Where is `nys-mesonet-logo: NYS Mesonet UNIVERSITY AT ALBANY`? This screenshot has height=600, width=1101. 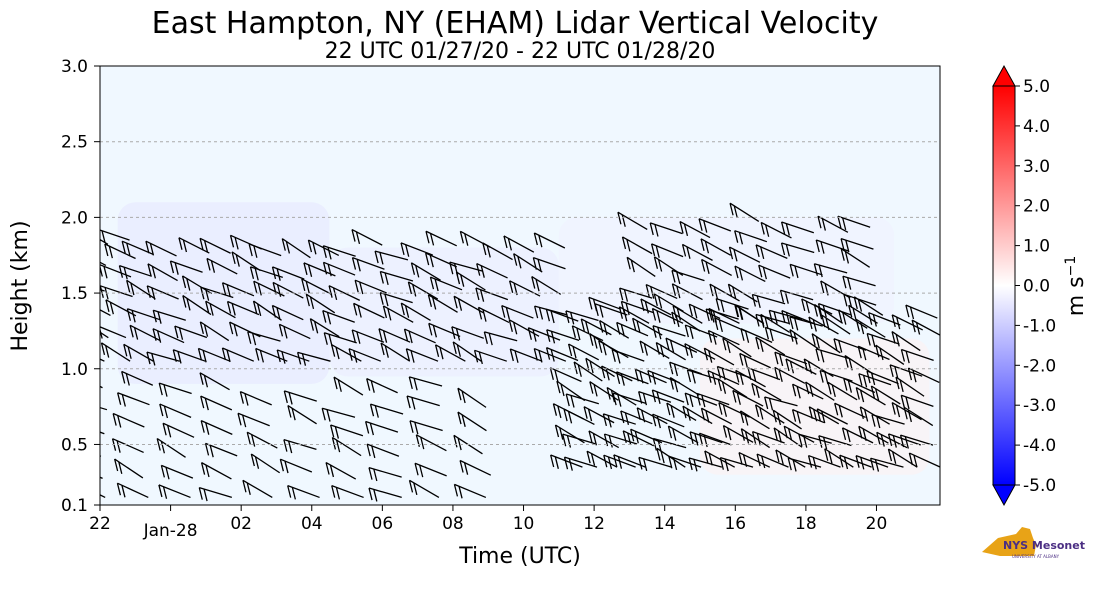 nys-mesonet-logo: NYS Mesonet UNIVERSITY AT ALBANY is located at coordinates (1033, 543).